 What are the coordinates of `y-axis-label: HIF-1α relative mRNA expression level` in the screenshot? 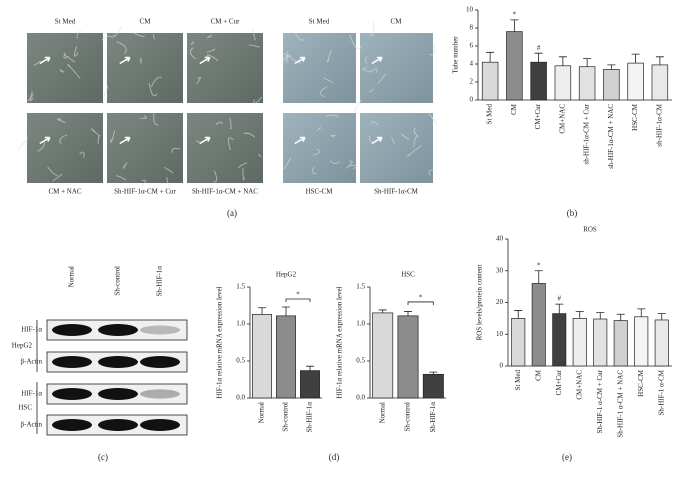 It's located at (340, 342).